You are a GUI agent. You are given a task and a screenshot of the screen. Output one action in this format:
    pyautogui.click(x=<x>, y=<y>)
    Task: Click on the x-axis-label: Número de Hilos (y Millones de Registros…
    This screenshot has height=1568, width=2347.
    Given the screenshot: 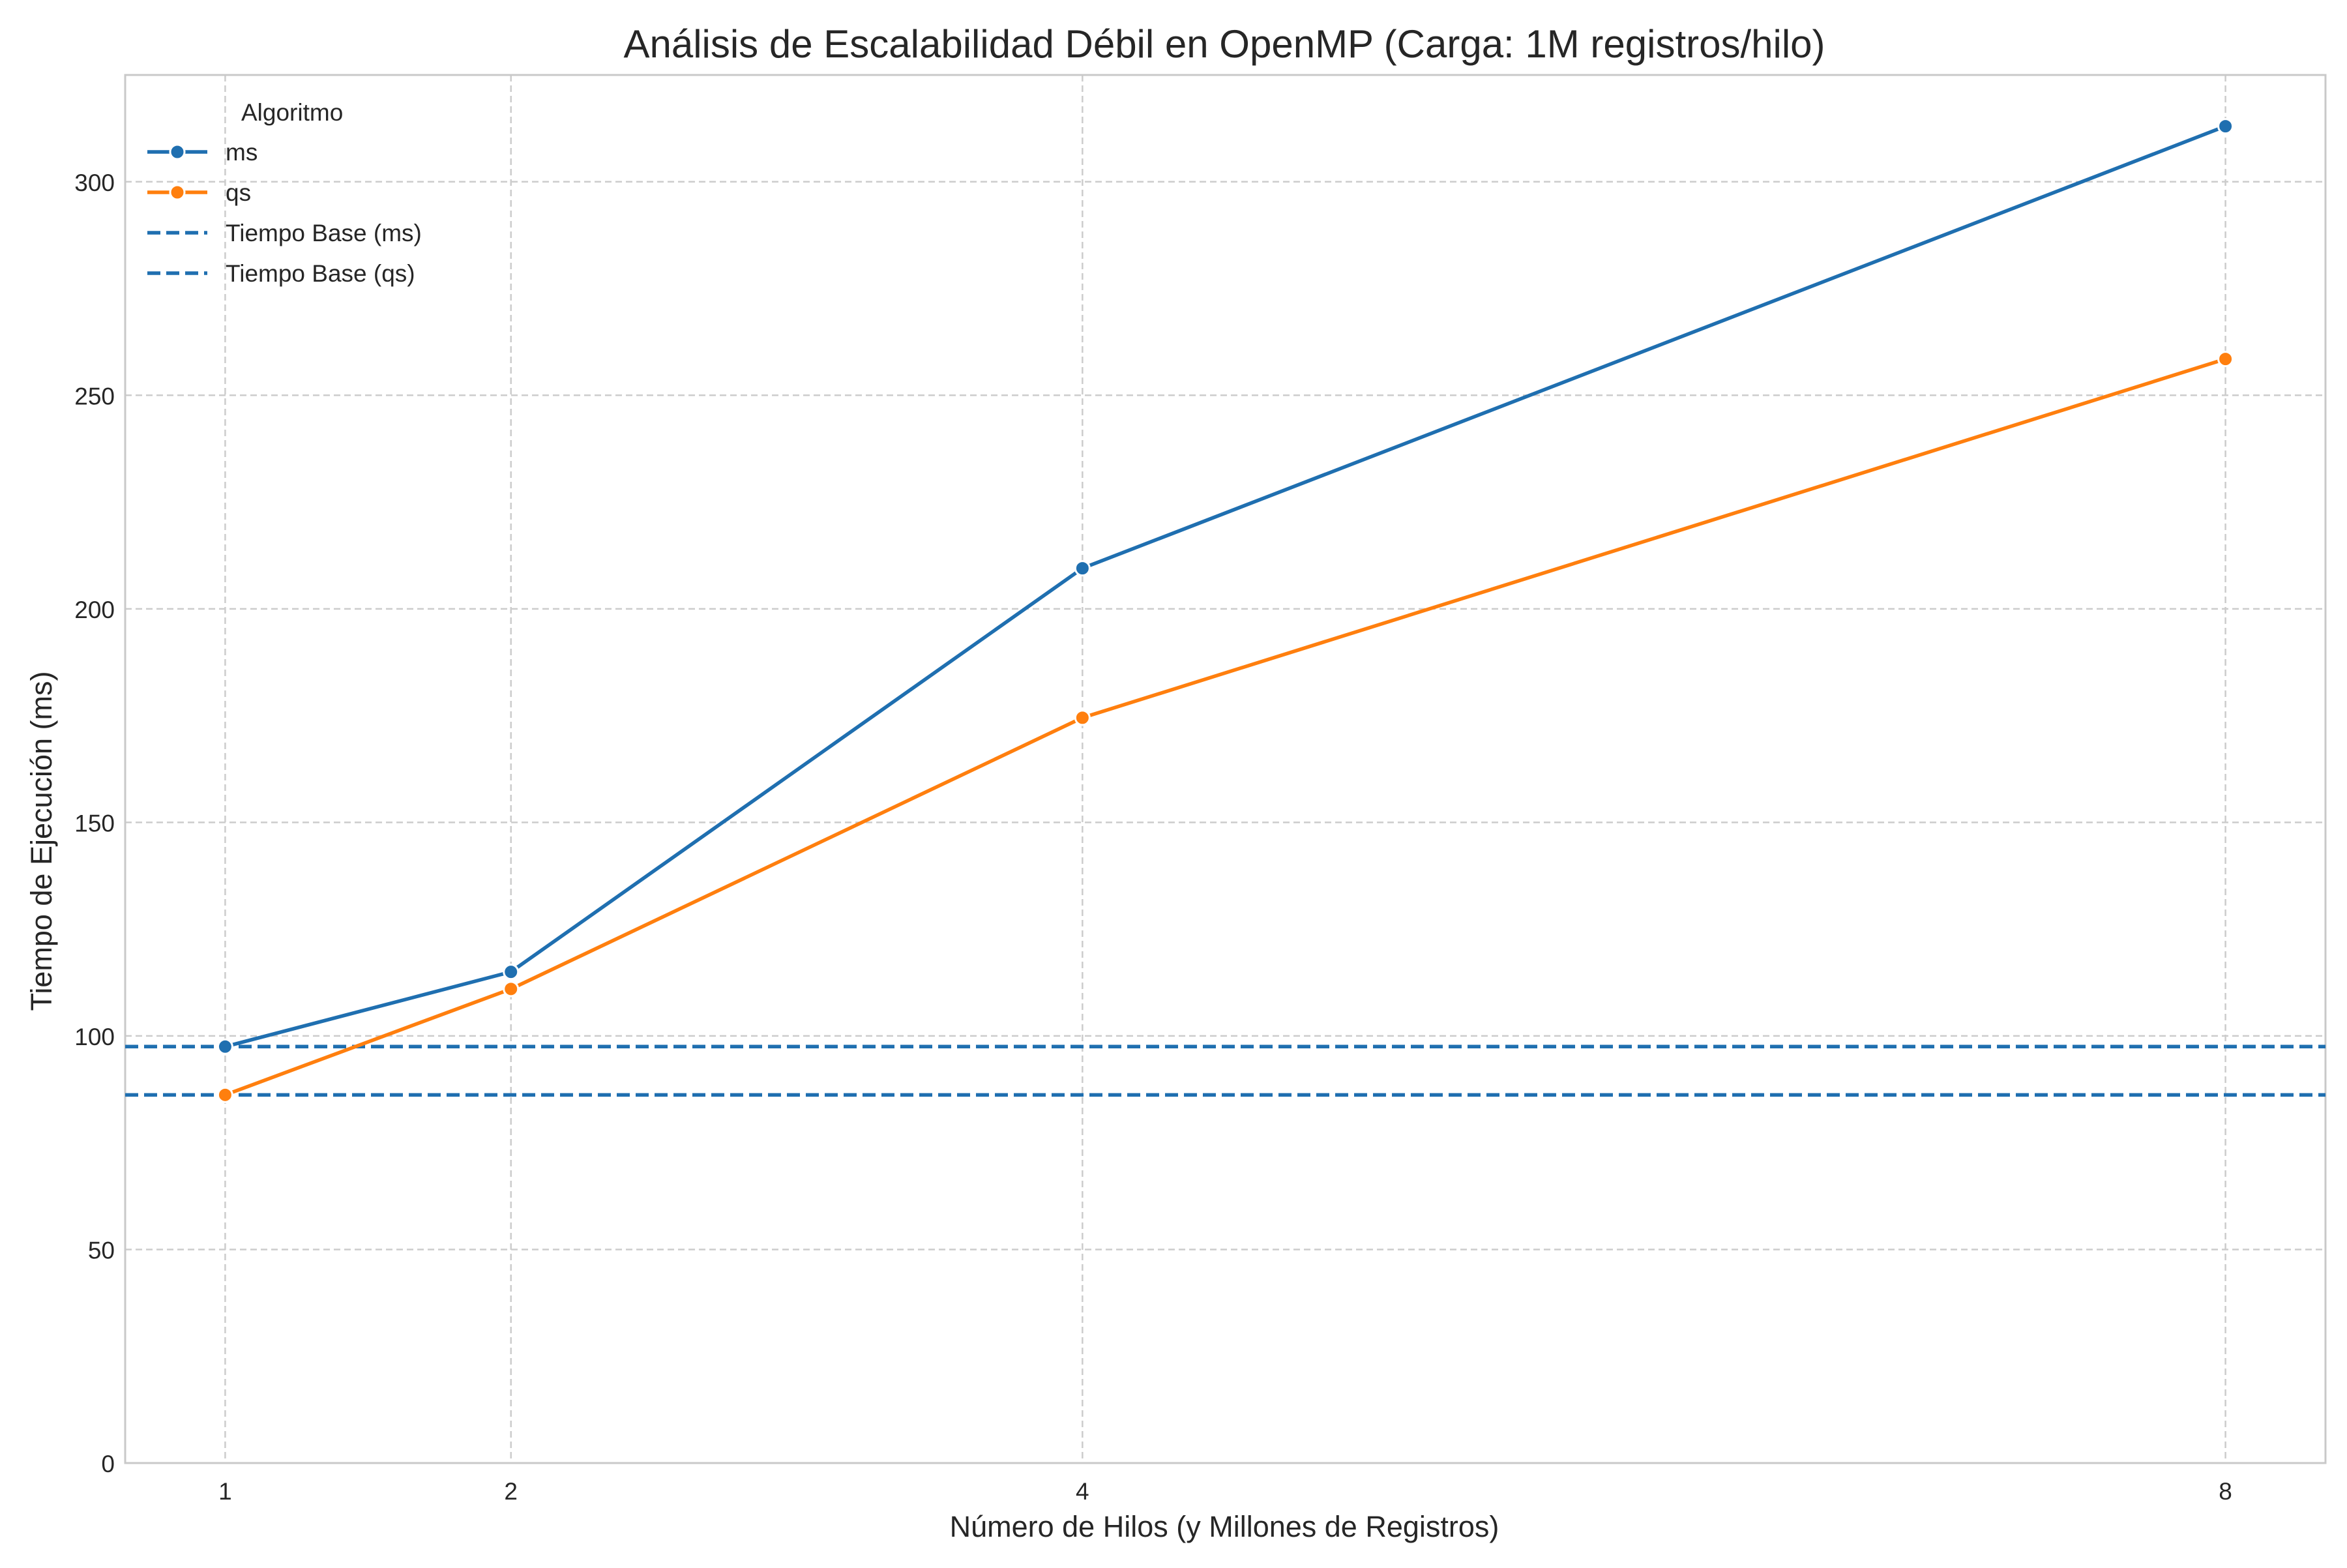 What is the action you would take?
    pyautogui.click(x=1224, y=1526)
    